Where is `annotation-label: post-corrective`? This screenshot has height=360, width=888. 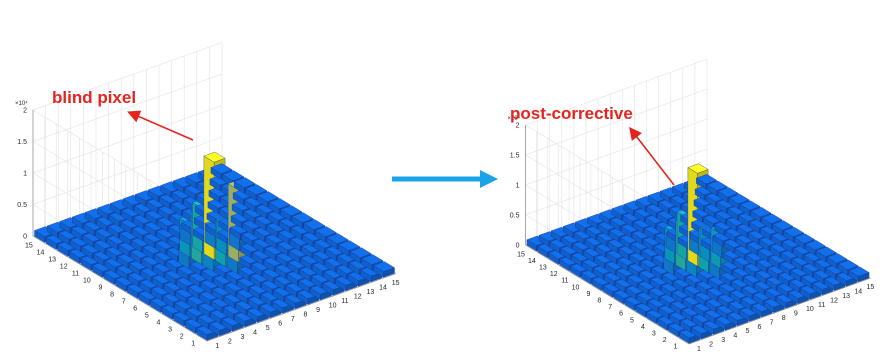
annotation-label: post-corrective is located at coordinates (571, 113).